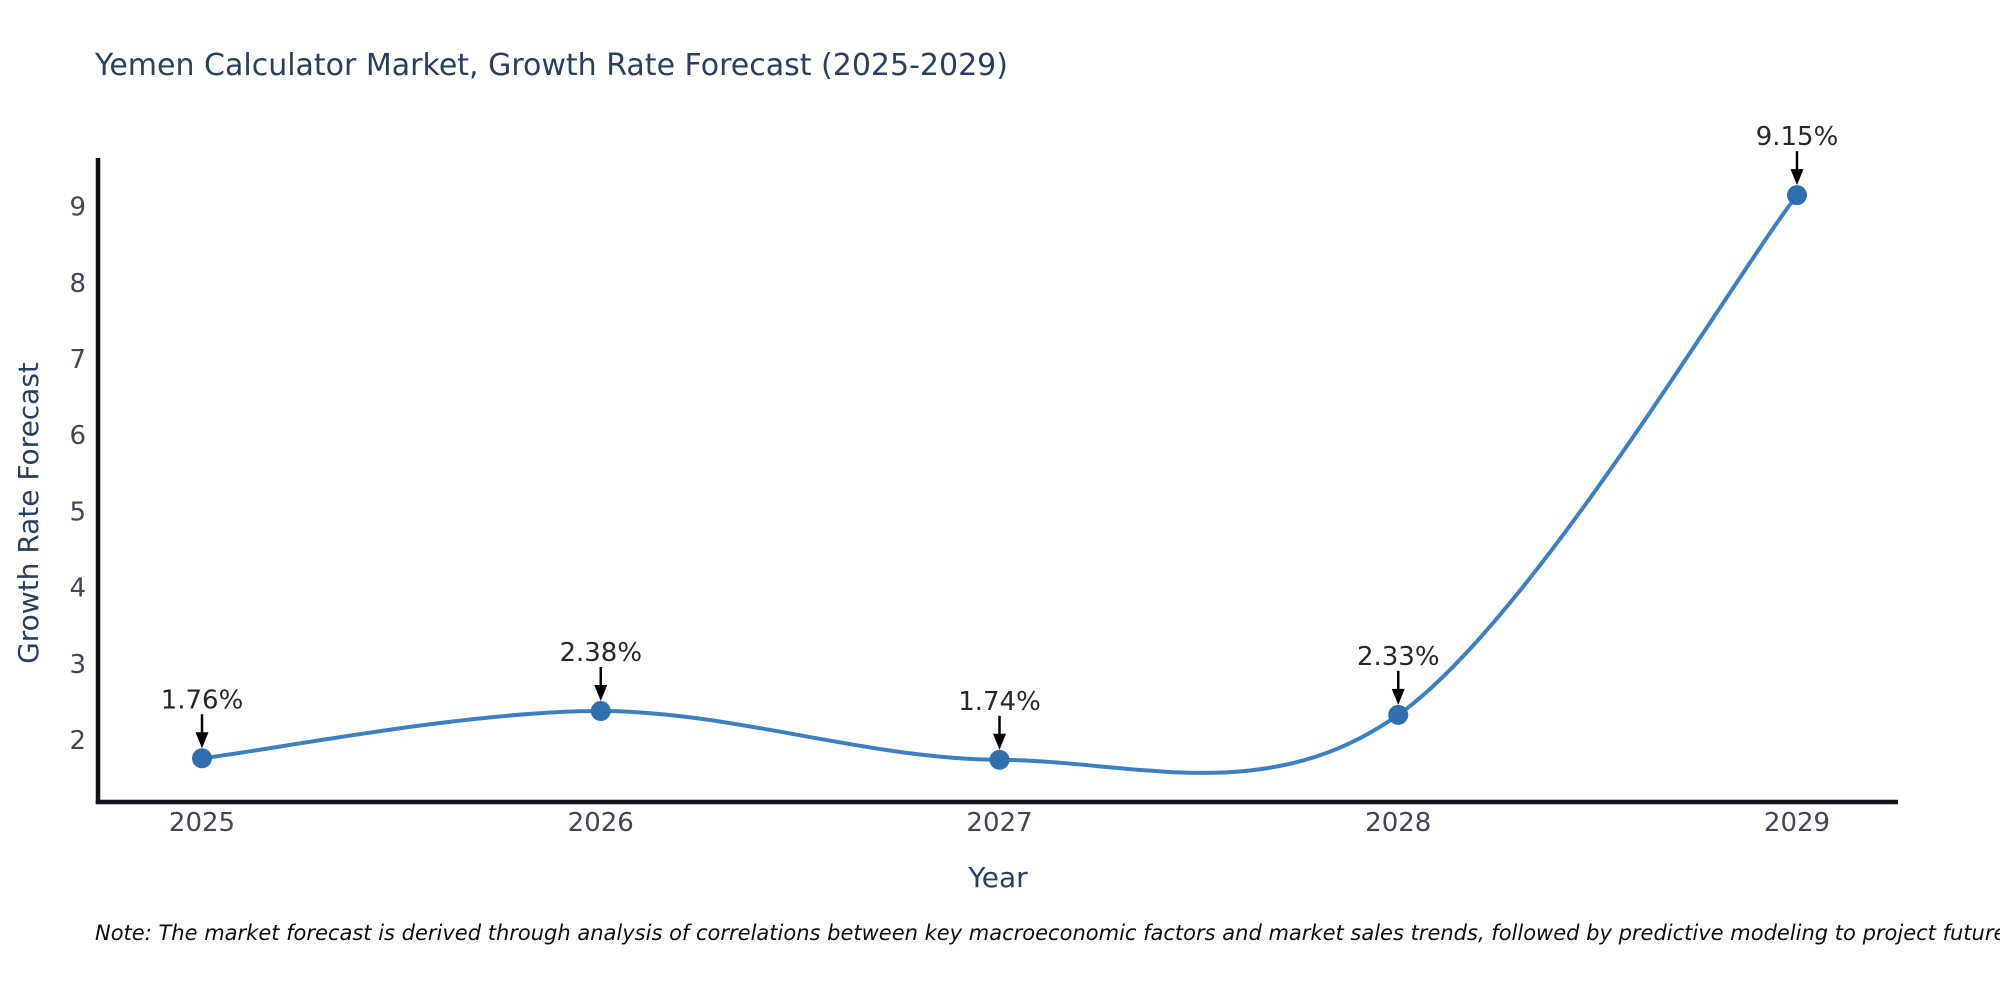 This screenshot has height=1000, width=2000. What do you see at coordinates (77, 589) in the screenshot?
I see `y-tick-label: 4` at bounding box center [77, 589].